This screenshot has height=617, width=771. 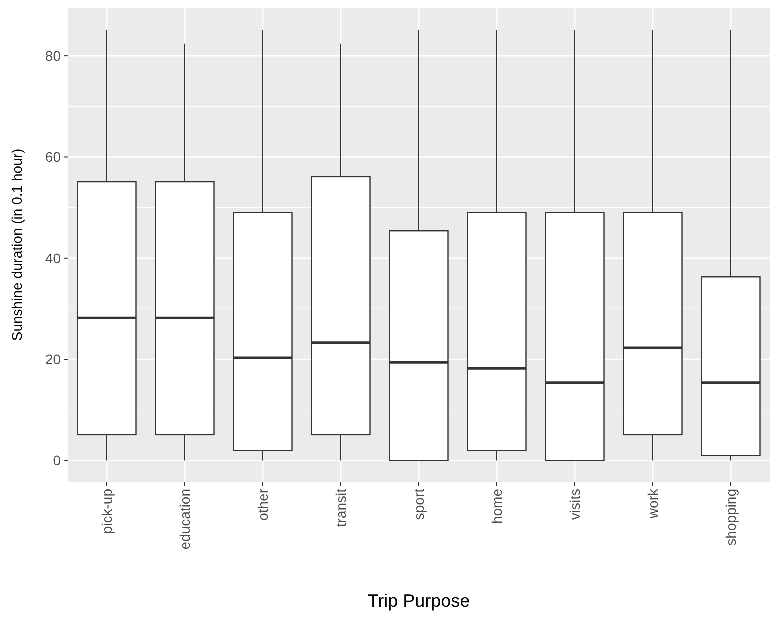 What do you see at coordinates (53, 258) in the screenshot?
I see `y-tick-label: 40` at bounding box center [53, 258].